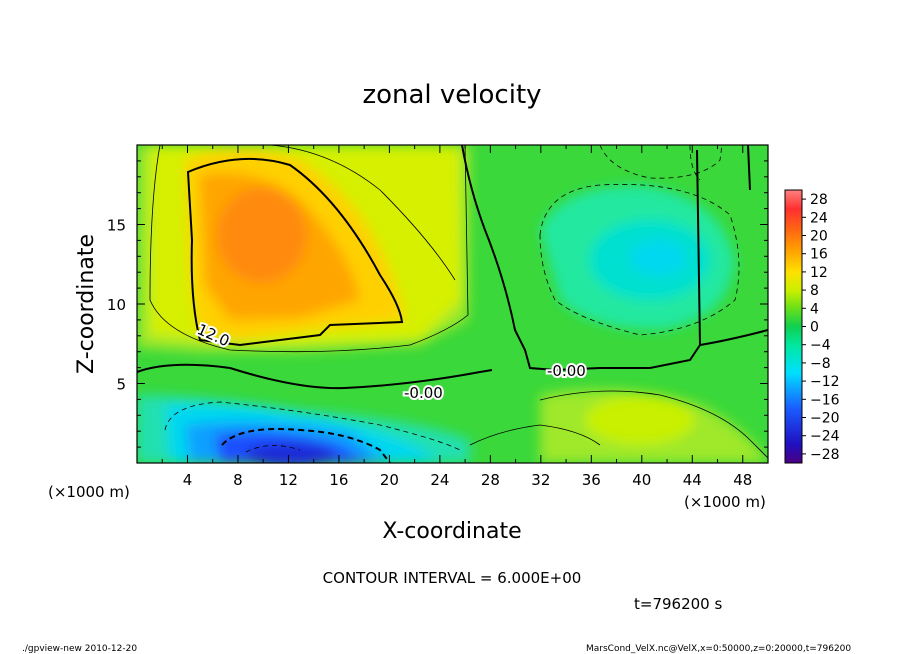  Describe the element at coordinates (820, 364) in the screenshot. I see `colorbar-tick-label: −8` at that location.